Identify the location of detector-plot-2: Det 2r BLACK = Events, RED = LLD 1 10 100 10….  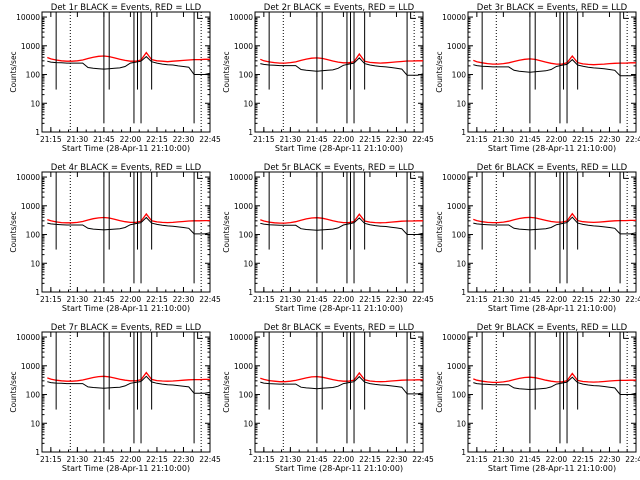
(328, 78).